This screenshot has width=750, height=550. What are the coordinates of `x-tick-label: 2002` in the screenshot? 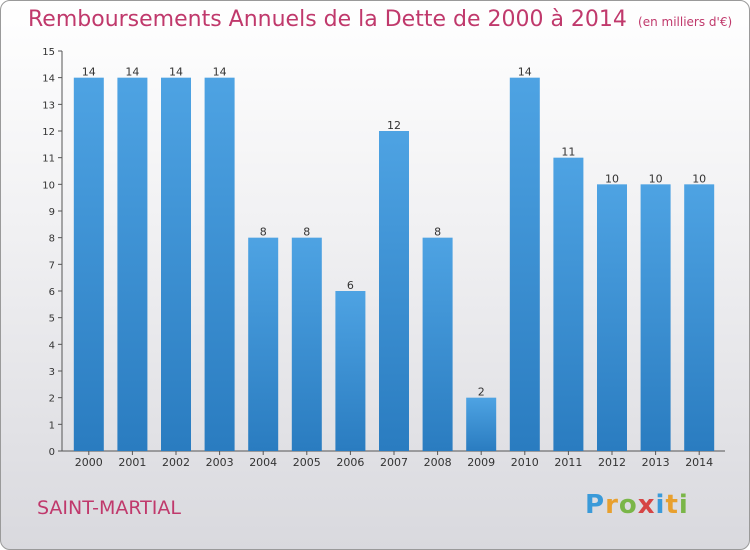 It's located at (176, 462).